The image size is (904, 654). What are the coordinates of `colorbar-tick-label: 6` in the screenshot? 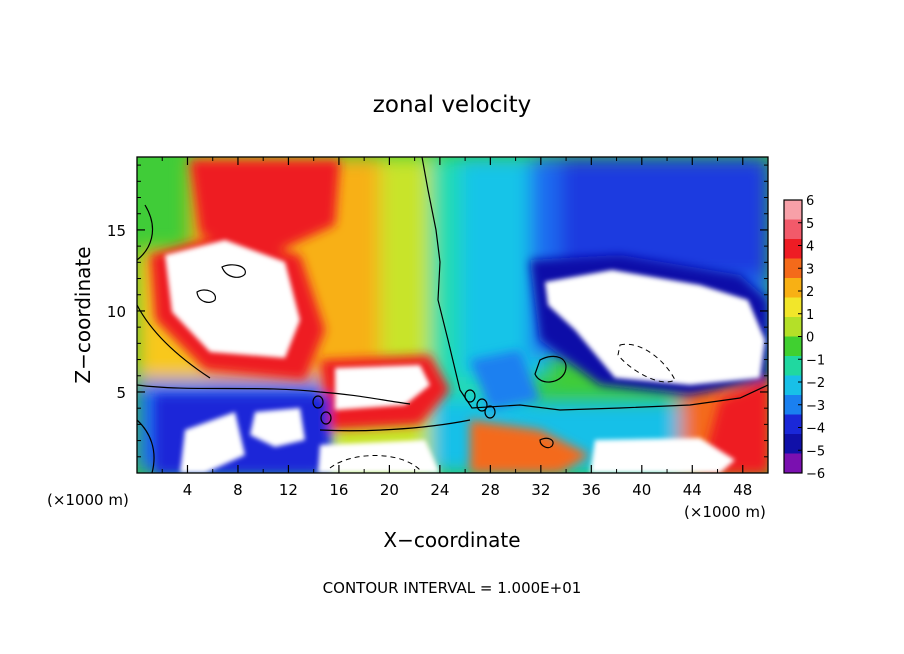 It's located at (810, 201).